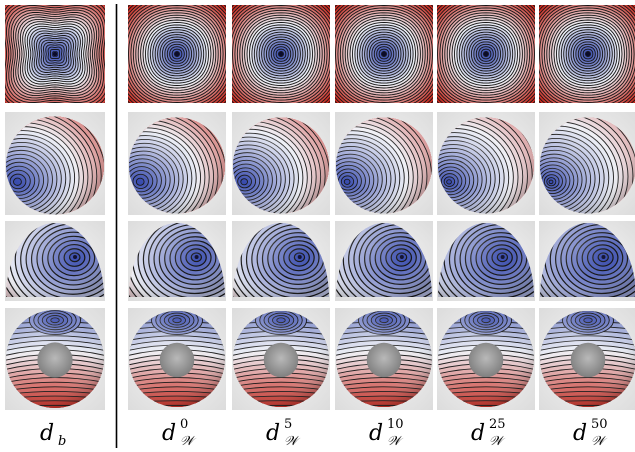 The height and width of the screenshot is (452, 635). I want to click on cell-sphere-dw0, so click(177, 163).